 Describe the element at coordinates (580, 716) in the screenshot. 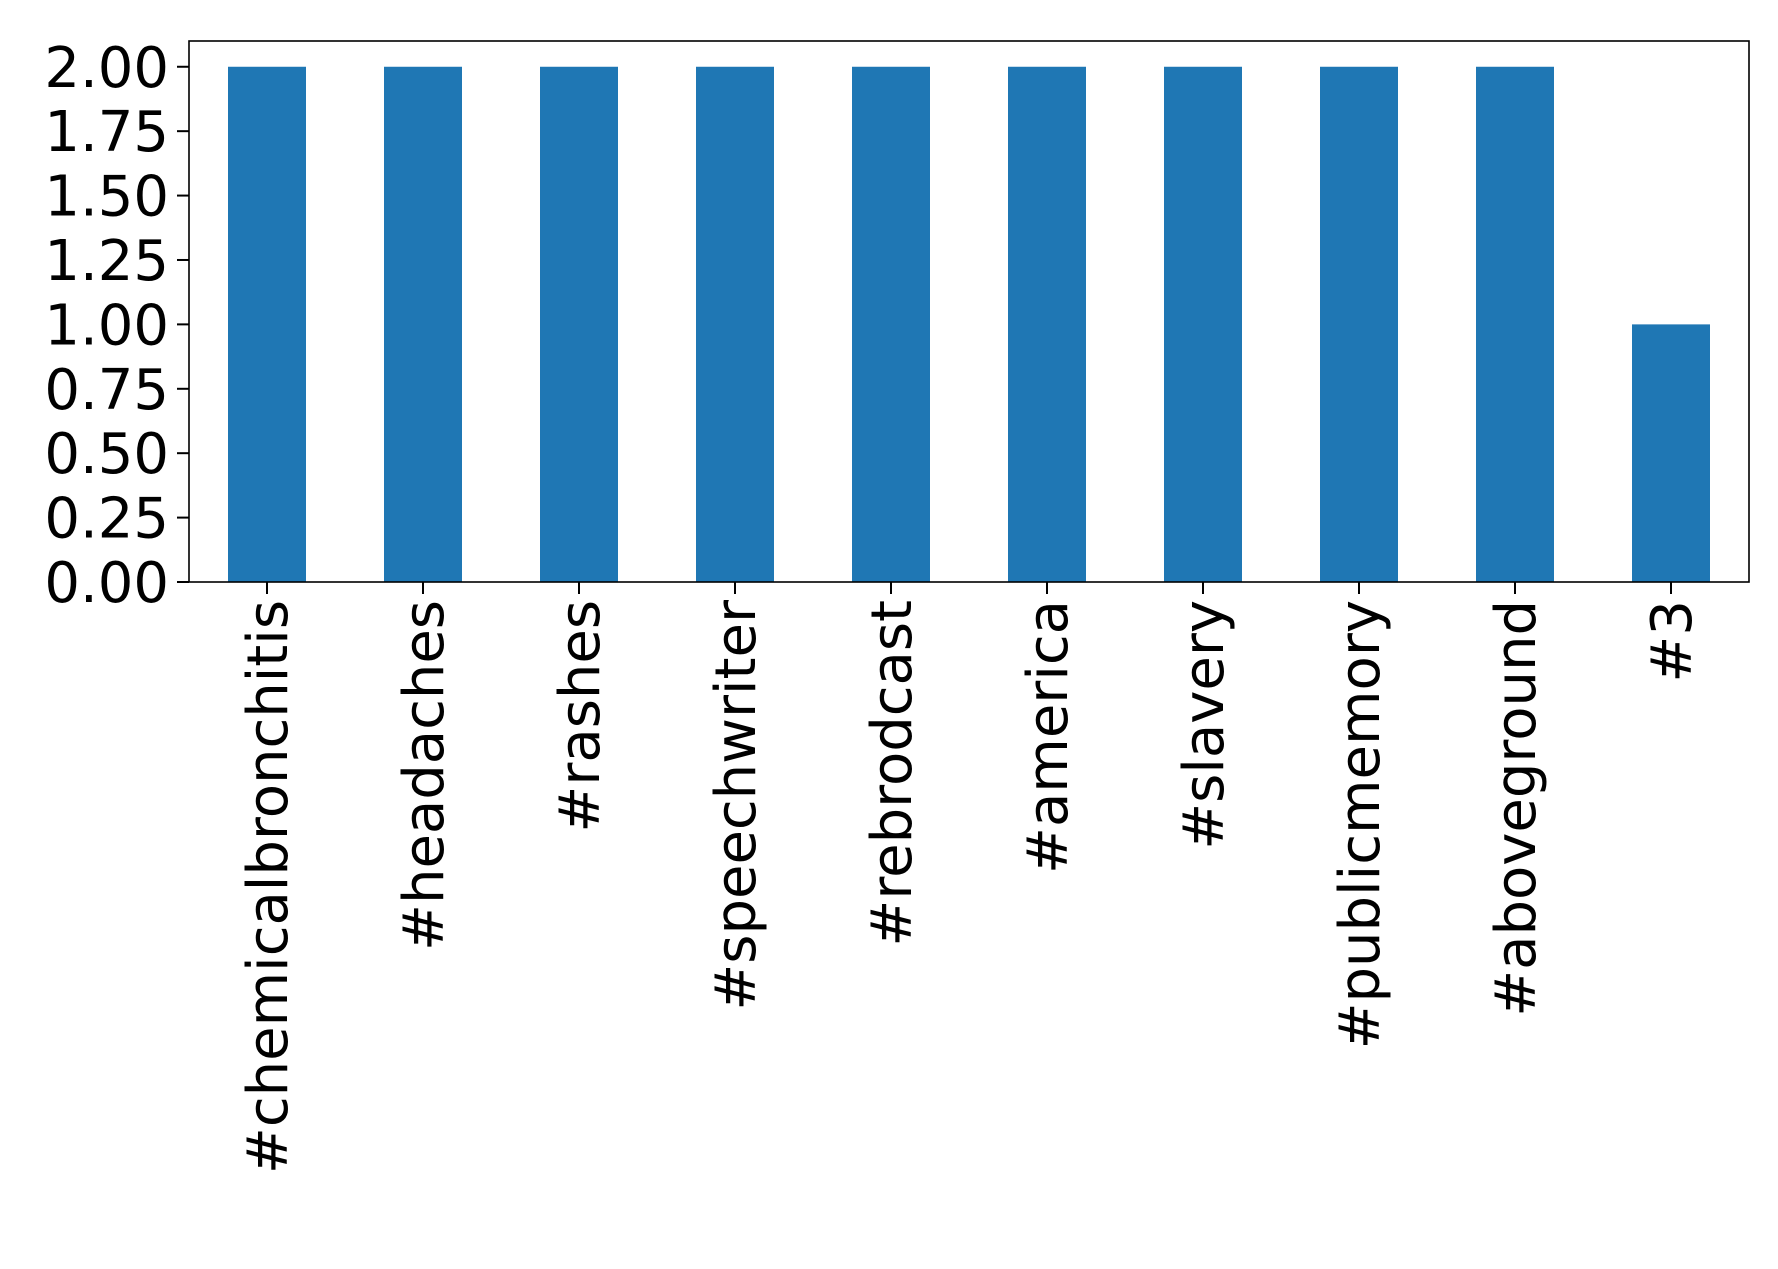

I see `x-tick-label-2: #rashes` at that location.